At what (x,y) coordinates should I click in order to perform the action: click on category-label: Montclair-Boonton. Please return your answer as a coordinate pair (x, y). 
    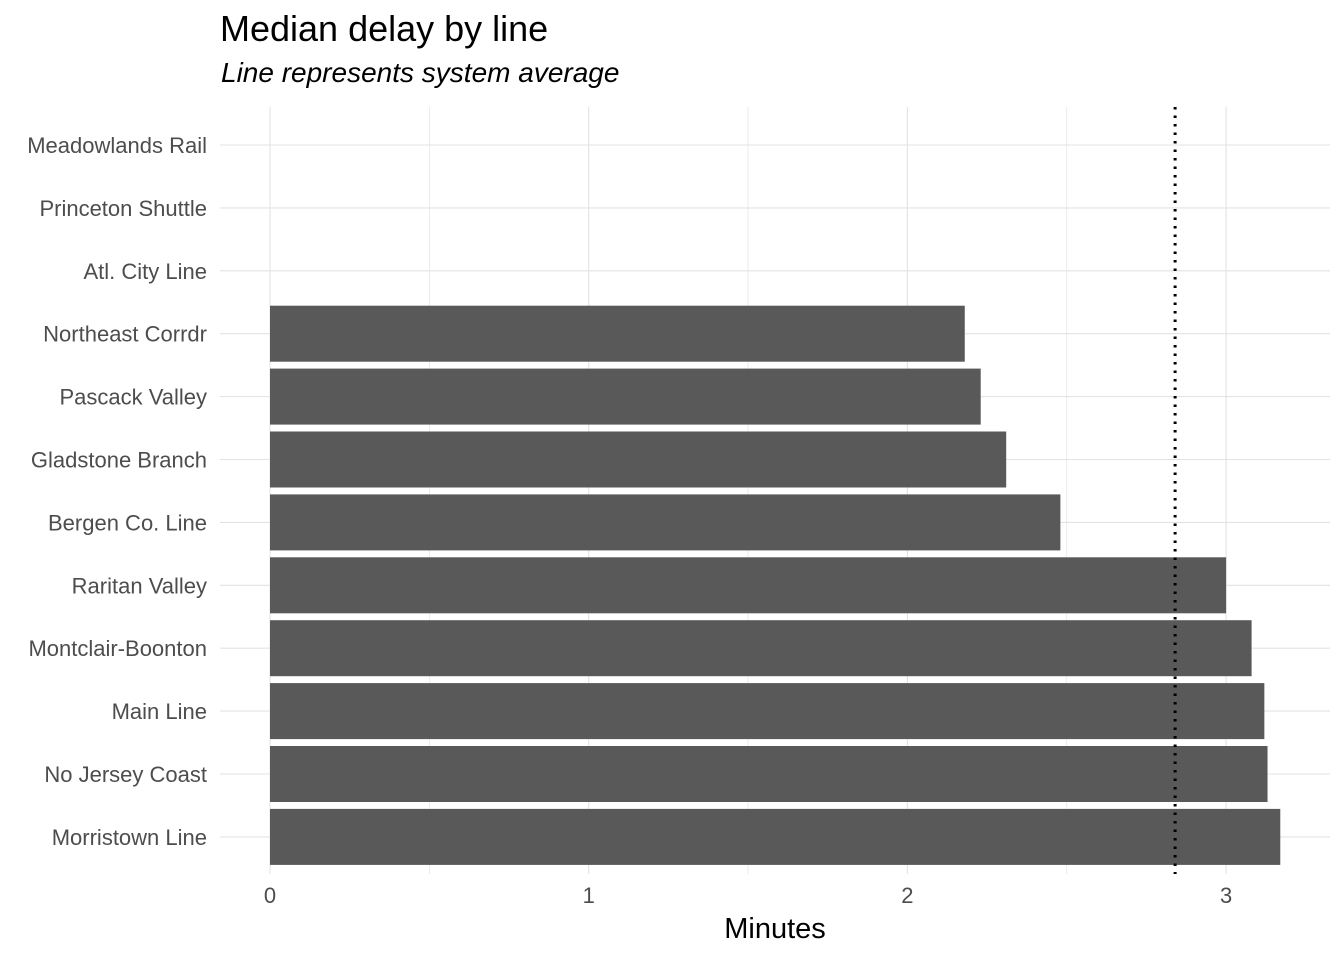
    Looking at the image, I should click on (117, 648).